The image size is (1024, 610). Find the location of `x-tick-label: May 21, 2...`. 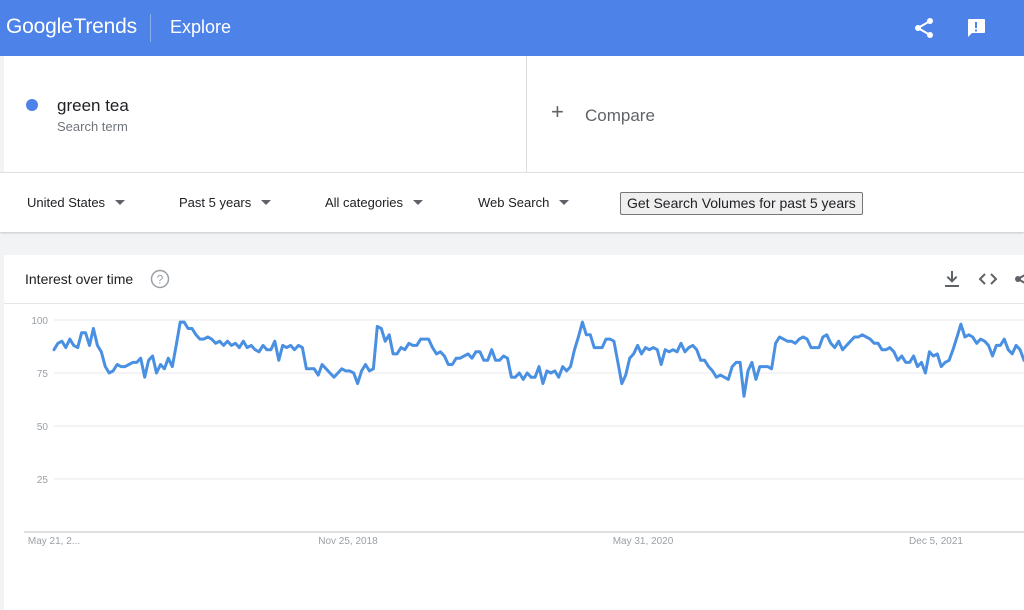

x-tick-label: May 21, 2... is located at coordinates (54, 541).